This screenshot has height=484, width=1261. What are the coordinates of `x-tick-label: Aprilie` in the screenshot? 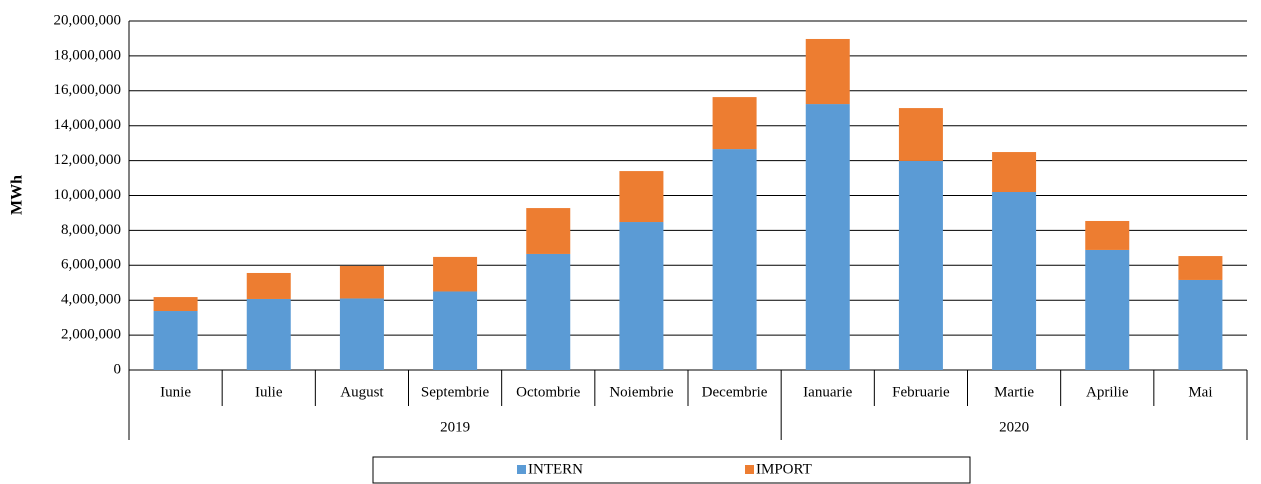 It's located at (1107, 392).